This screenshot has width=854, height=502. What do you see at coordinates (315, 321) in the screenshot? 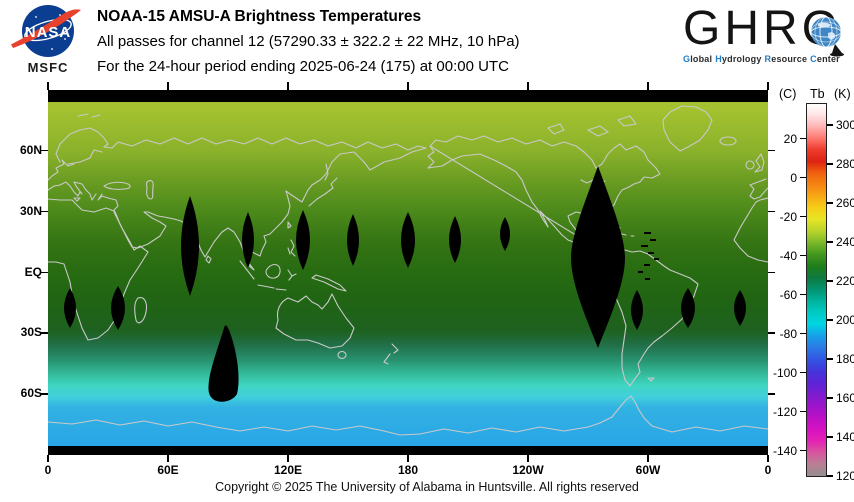
I see `coastline-australia` at bounding box center [315, 321].